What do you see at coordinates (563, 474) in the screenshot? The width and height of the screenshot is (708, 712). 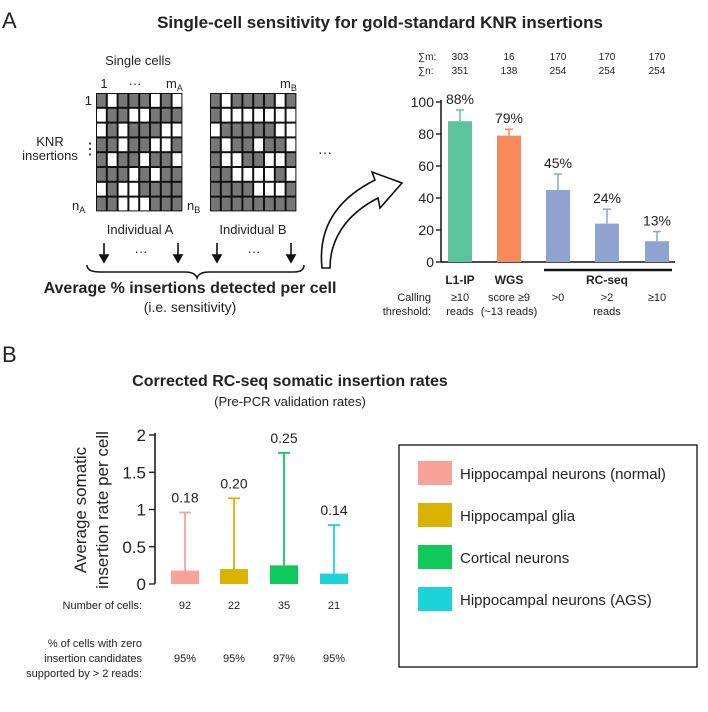 I see `legend-label: Hippocampal neurons (normal)` at bounding box center [563, 474].